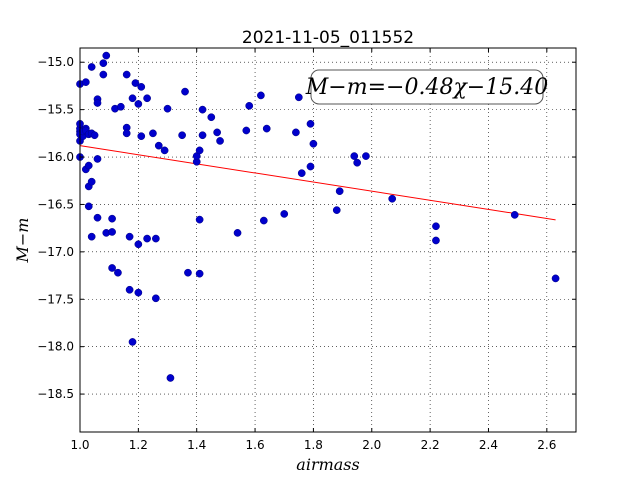  I want to click on fit-line-group, so click(317, 183).